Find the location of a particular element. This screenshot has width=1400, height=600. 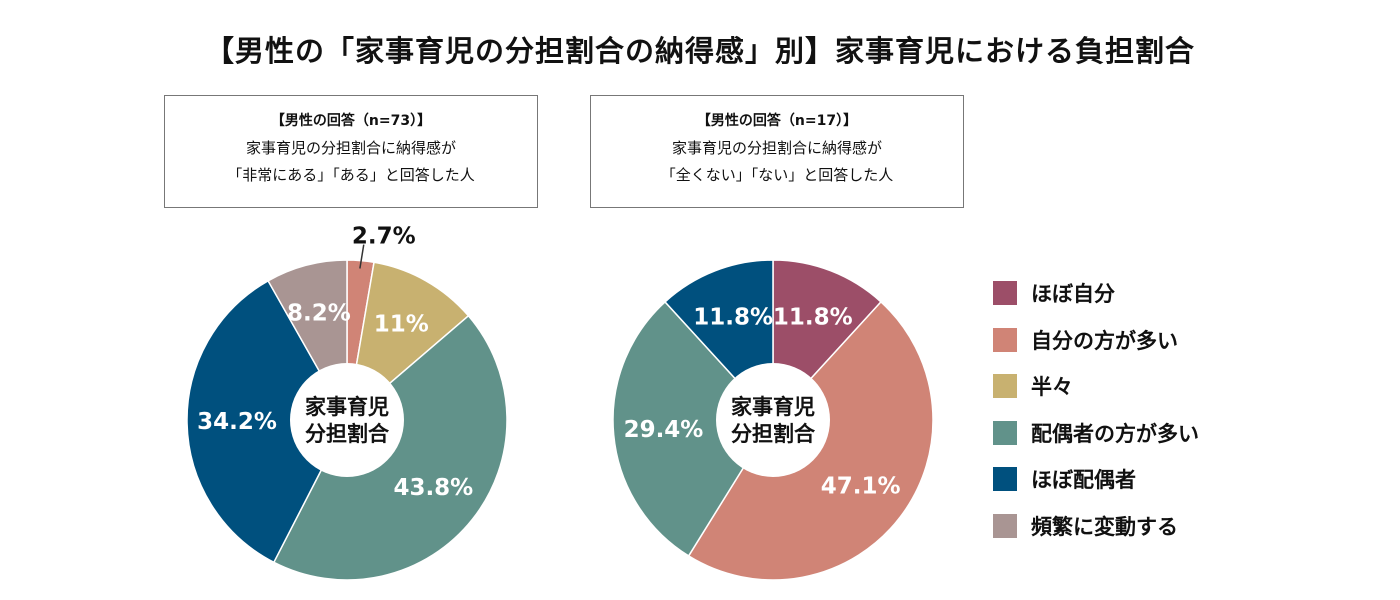

leader-line is located at coordinates (362, 256).